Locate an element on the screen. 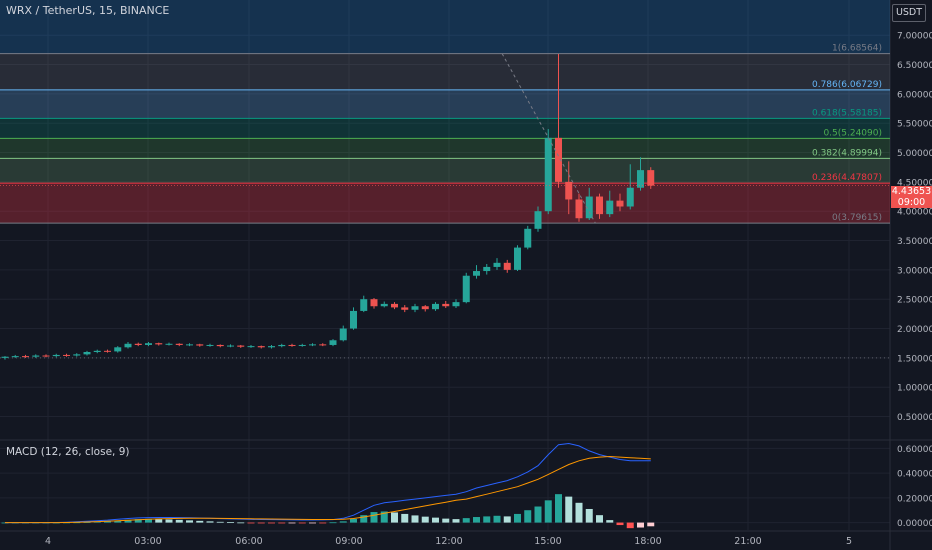 The width and height of the screenshot is (932, 550). time-tick-label: 03:00 is located at coordinates (147, 541).